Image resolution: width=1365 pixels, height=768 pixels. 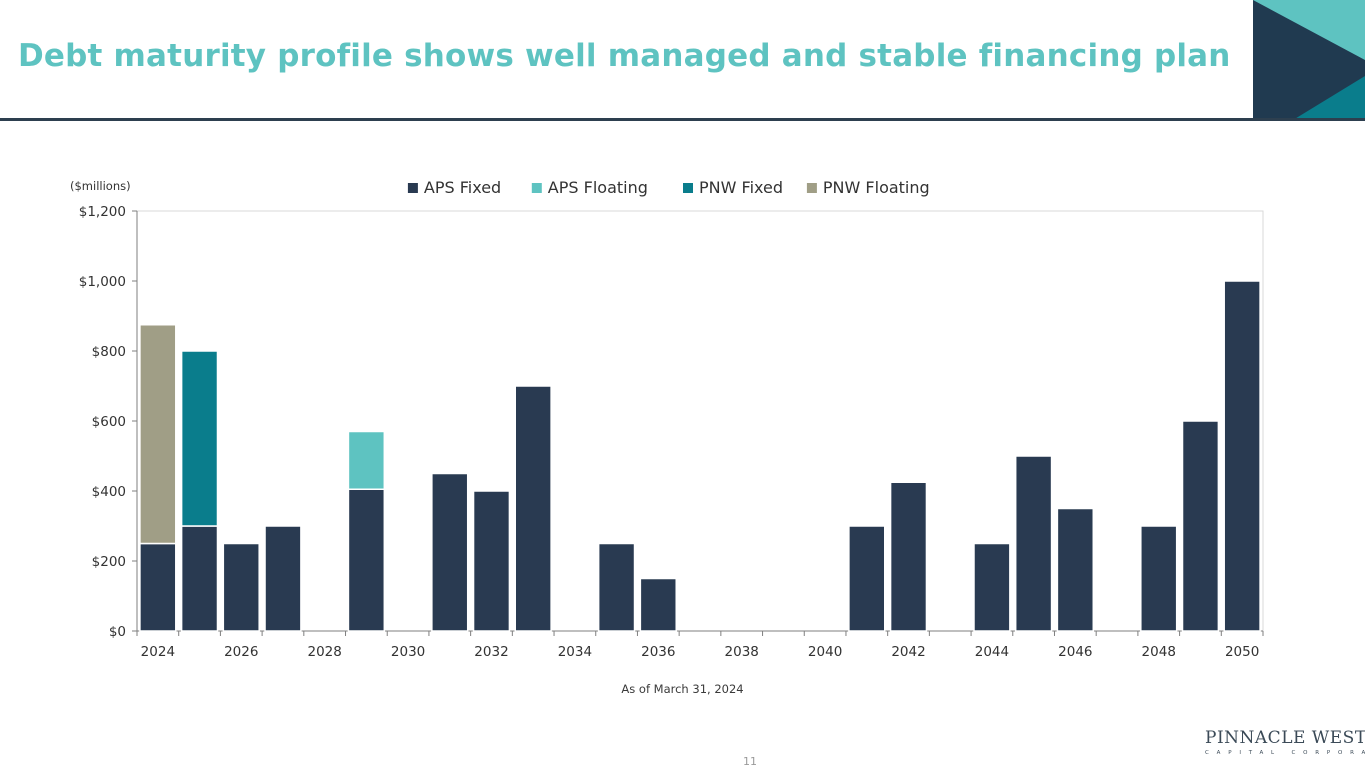 I want to click on x-tick-label: 2036, so click(x=658, y=652).